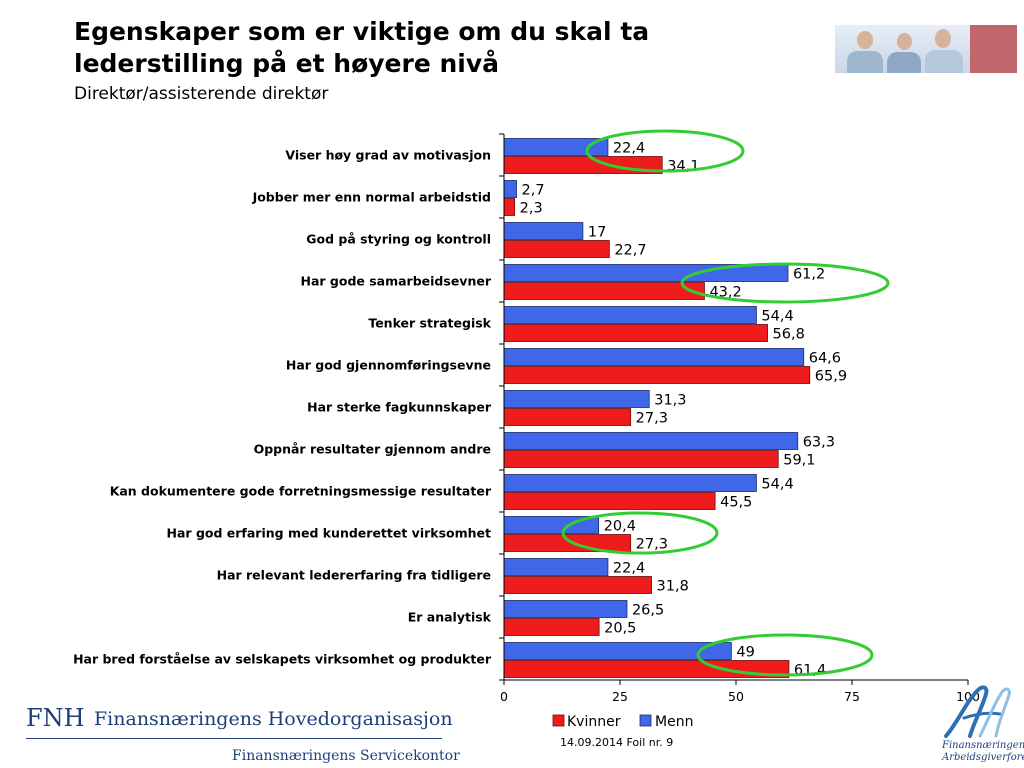 The width and height of the screenshot is (1024, 768). I want to click on legend-label-kvinner: Kvinner, so click(594, 722).